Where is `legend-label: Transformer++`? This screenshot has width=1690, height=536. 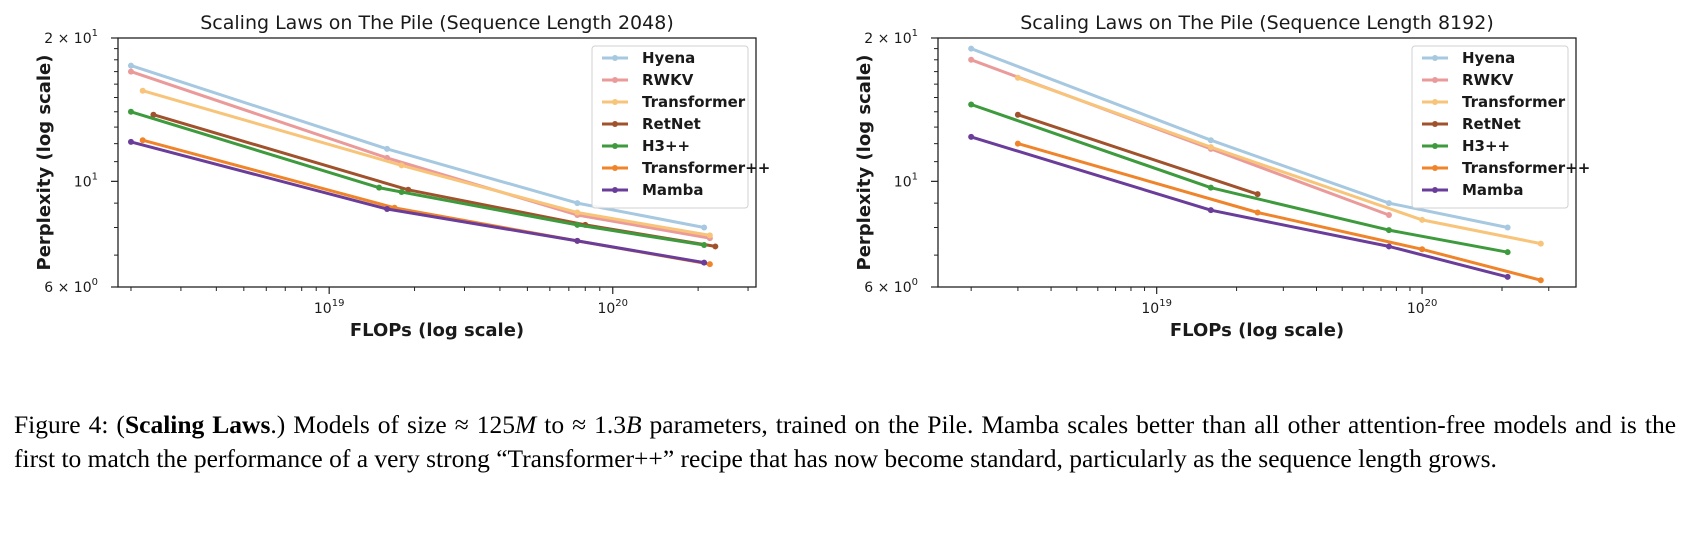 legend-label: Transformer++ is located at coordinates (1526, 168).